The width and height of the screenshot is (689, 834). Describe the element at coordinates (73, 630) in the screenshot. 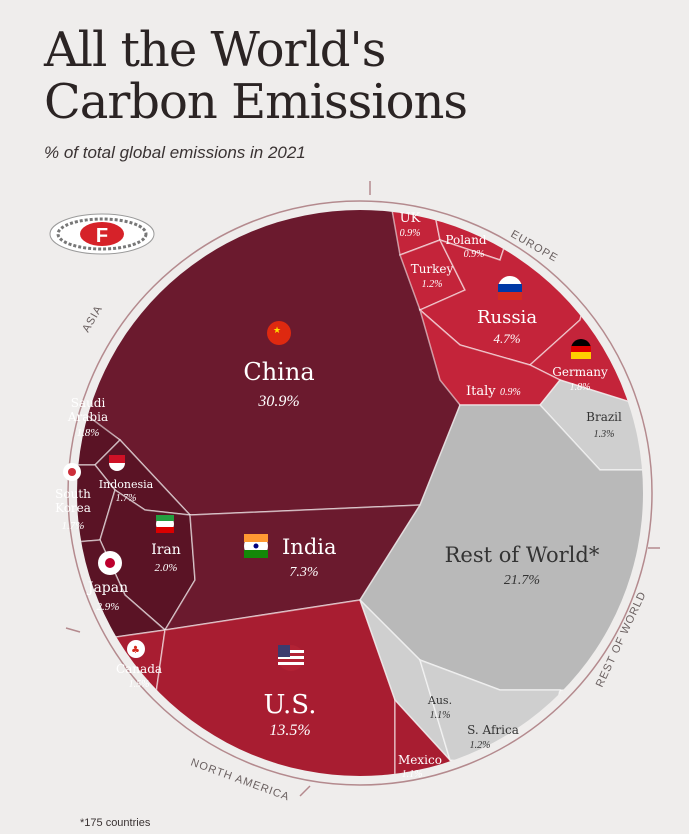

I see `ring-tick-left` at that location.